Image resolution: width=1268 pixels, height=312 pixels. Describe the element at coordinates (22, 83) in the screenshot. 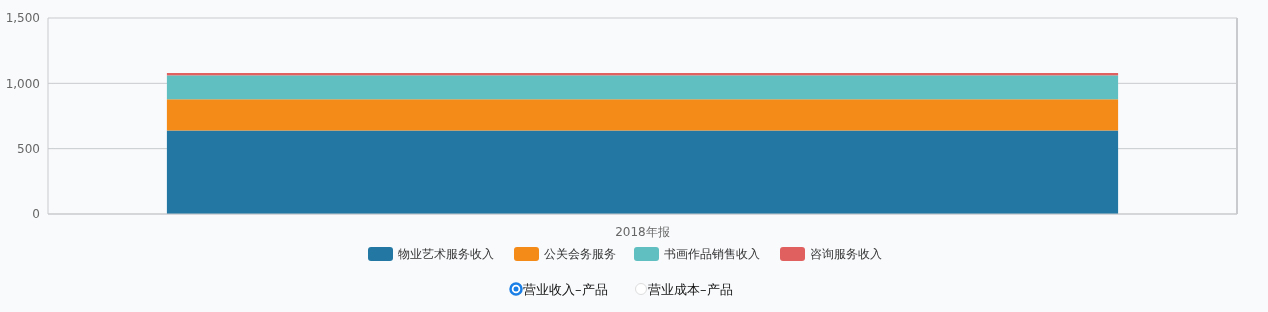

I see `y-tick-label: 1,000` at that location.